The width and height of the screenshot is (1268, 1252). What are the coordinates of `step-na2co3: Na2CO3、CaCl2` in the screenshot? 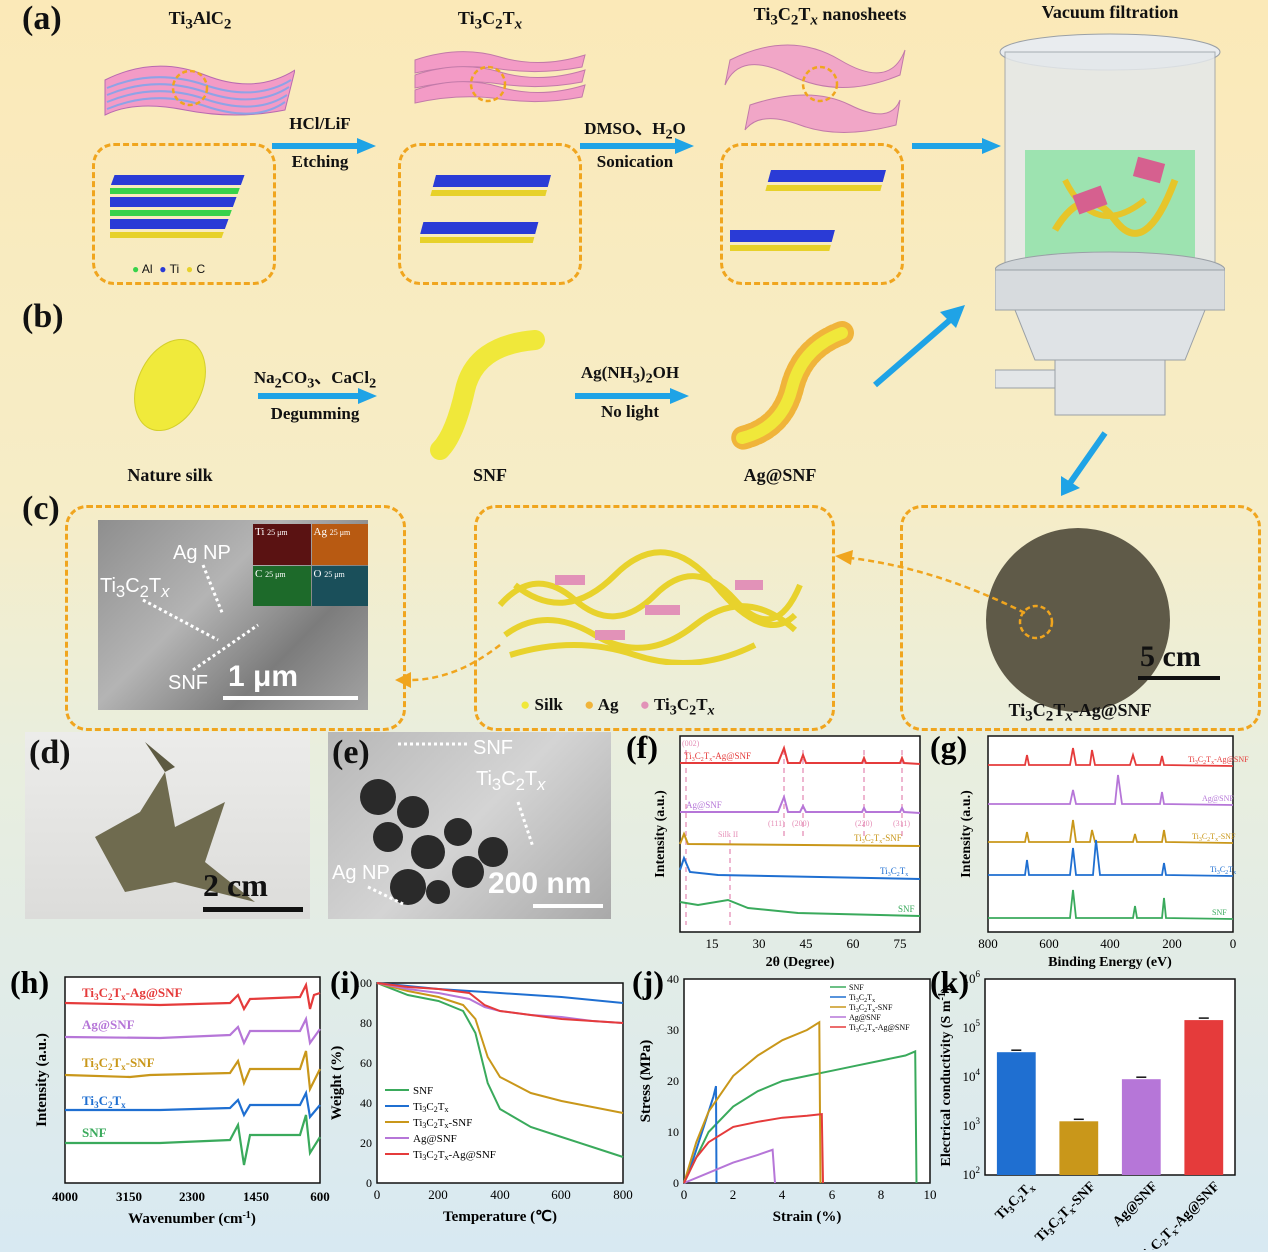 It's located at (315, 380).